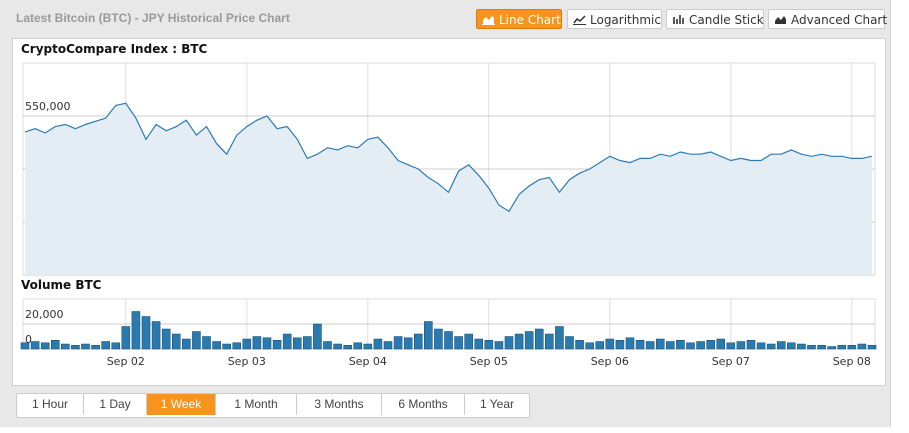 The height and width of the screenshot is (433, 909). What do you see at coordinates (247, 361) in the screenshot?
I see `x-tick-label: Sep 03` at bounding box center [247, 361].